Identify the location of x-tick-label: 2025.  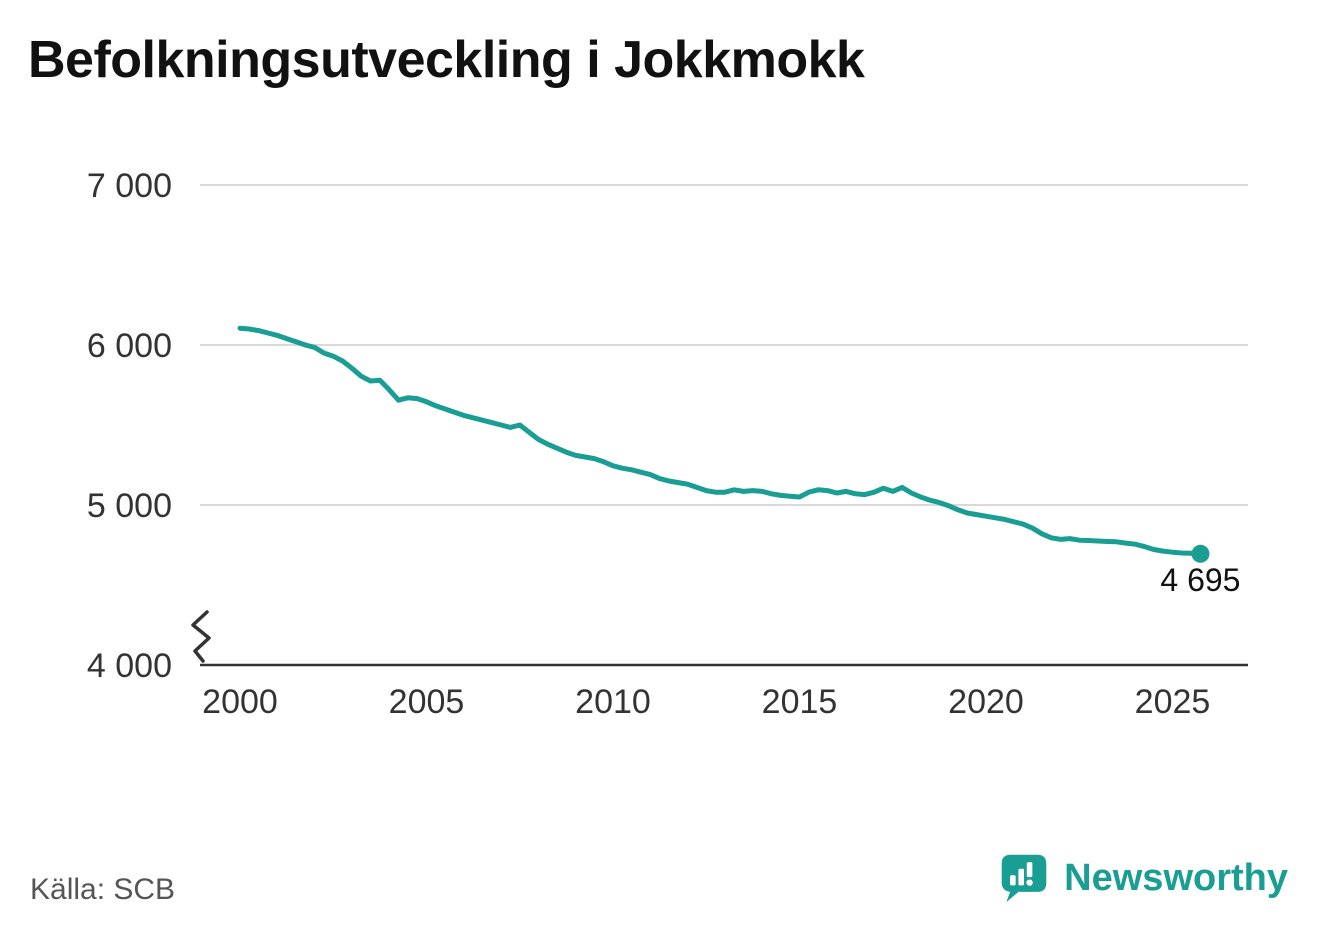
(1173, 702).